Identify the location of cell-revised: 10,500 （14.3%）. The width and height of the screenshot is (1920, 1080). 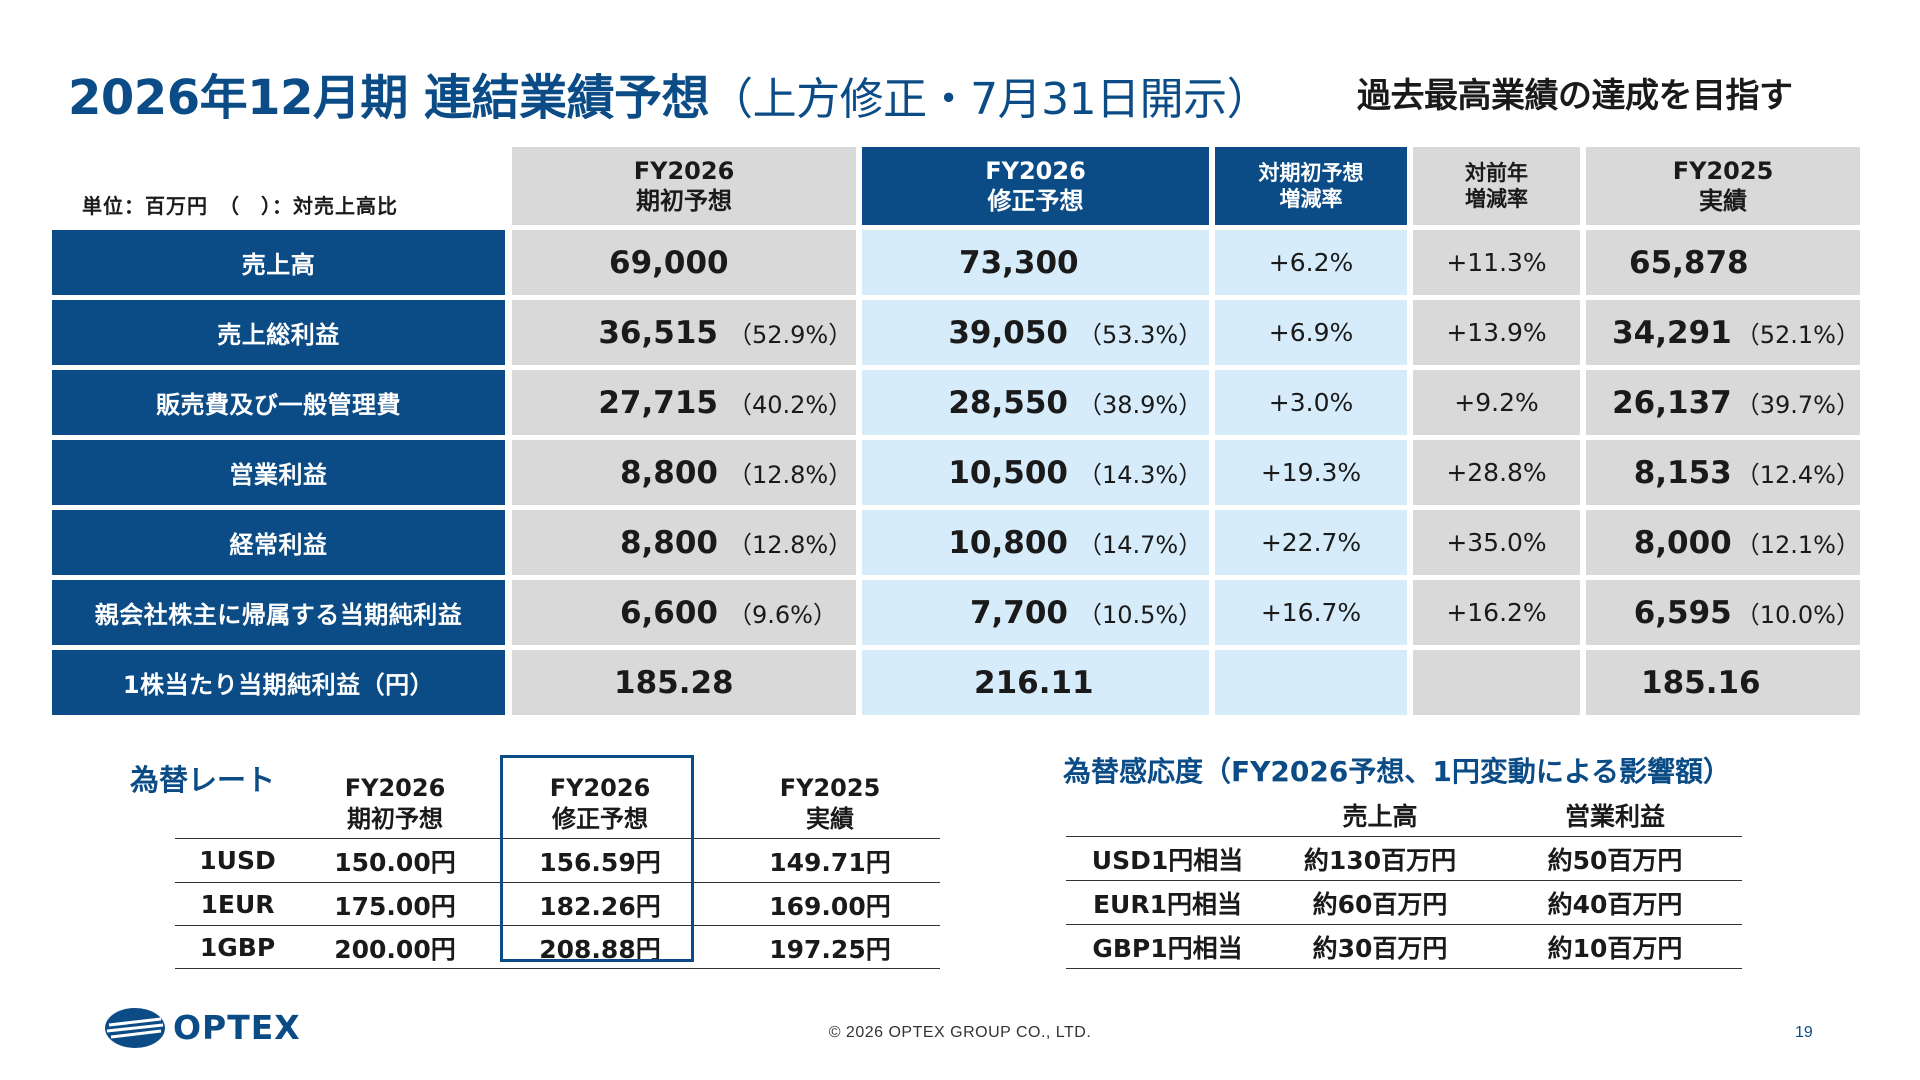
(1035, 472).